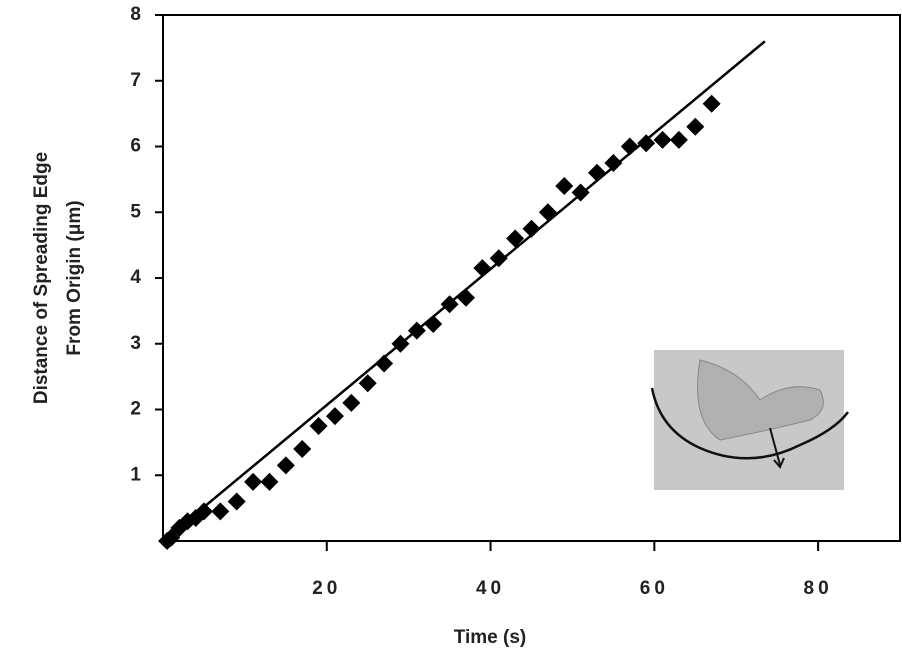 Image resolution: width=902 pixels, height=661 pixels. I want to click on x-tick-label: 40, so click(490, 588).